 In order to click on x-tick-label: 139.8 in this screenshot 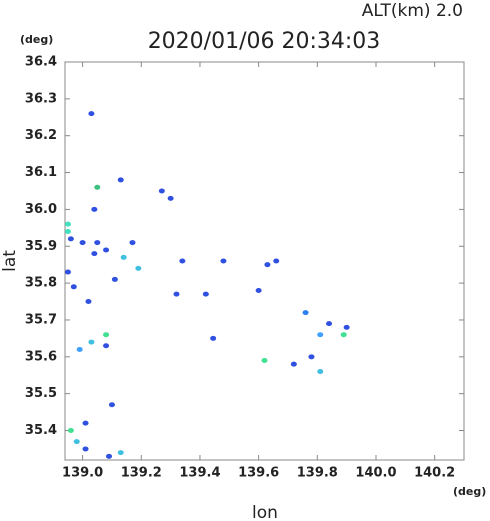, I will do `click(317, 473)`.